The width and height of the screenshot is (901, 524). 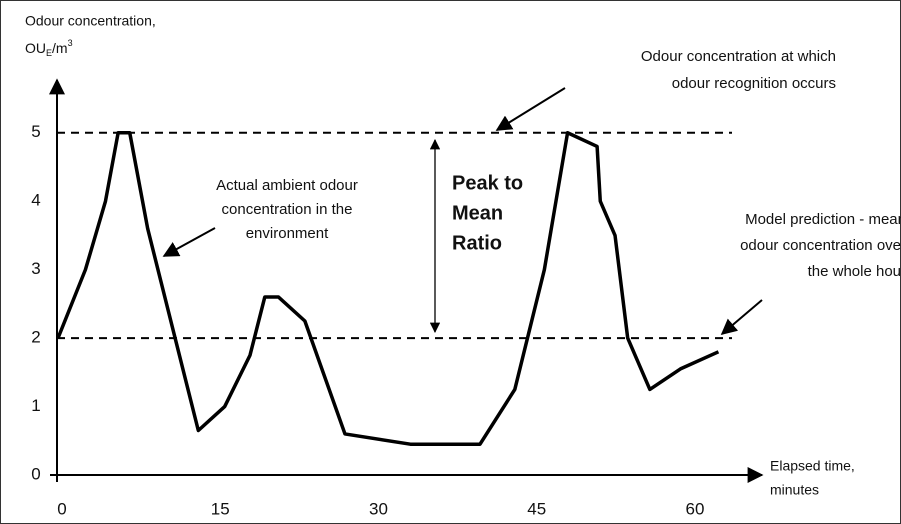 What do you see at coordinates (287, 209) in the screenshot?
I see `annotation: concentration in the` at bounding box center [287, 209].